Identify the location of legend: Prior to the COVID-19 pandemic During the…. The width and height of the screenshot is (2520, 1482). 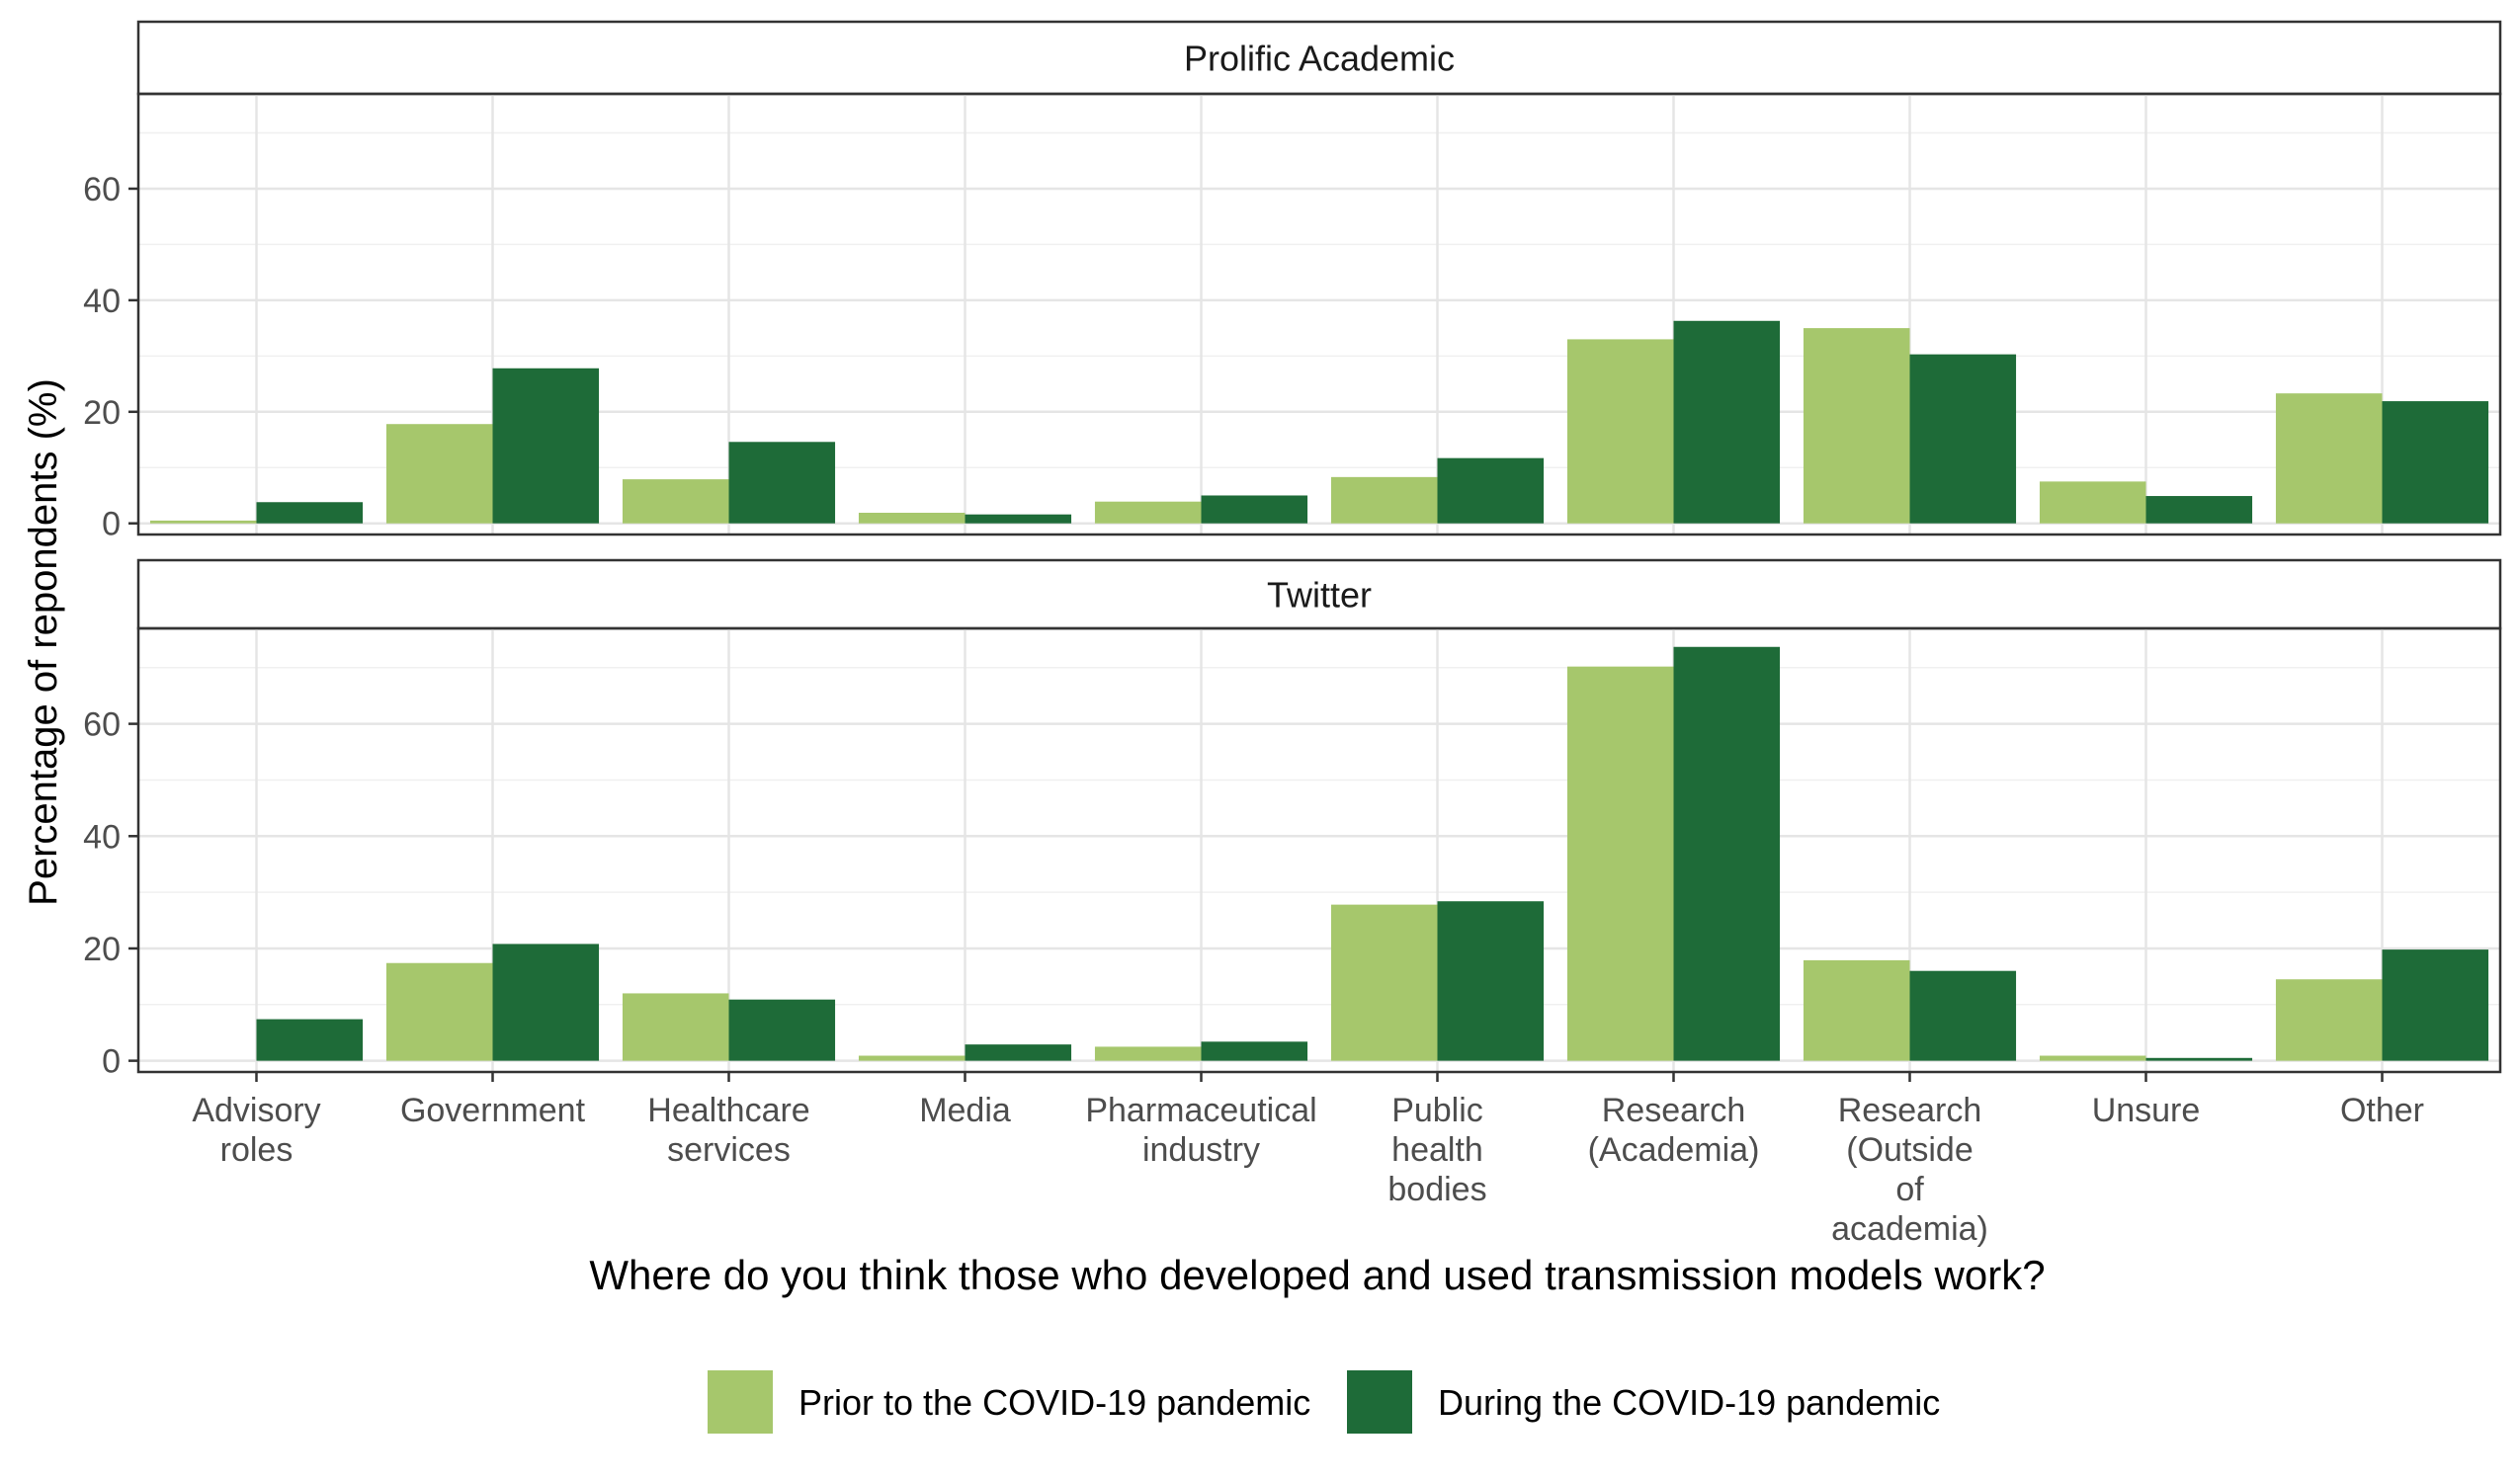
(1324, 1402).